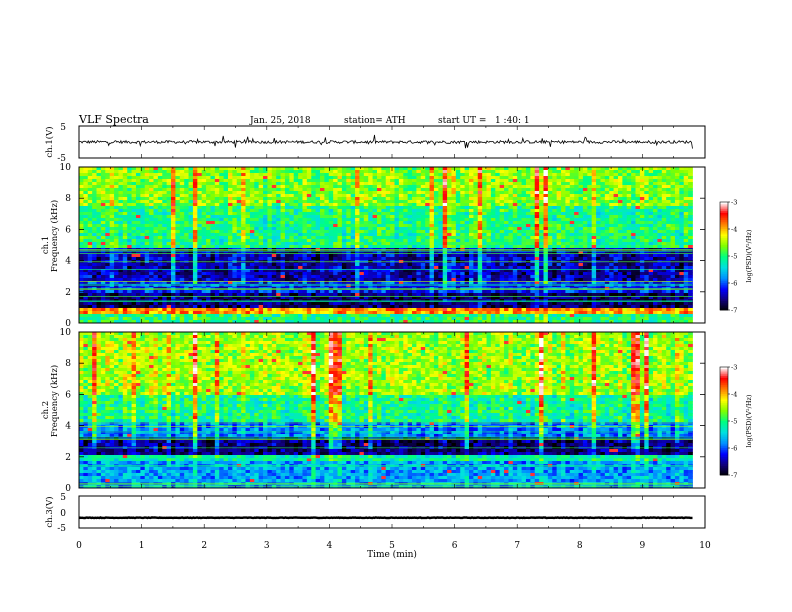 This screenshot has width=792, height=612. Describe the element at coordinates (385, 518) in the screenshot. I see `ch3-waveform-line` at that location.